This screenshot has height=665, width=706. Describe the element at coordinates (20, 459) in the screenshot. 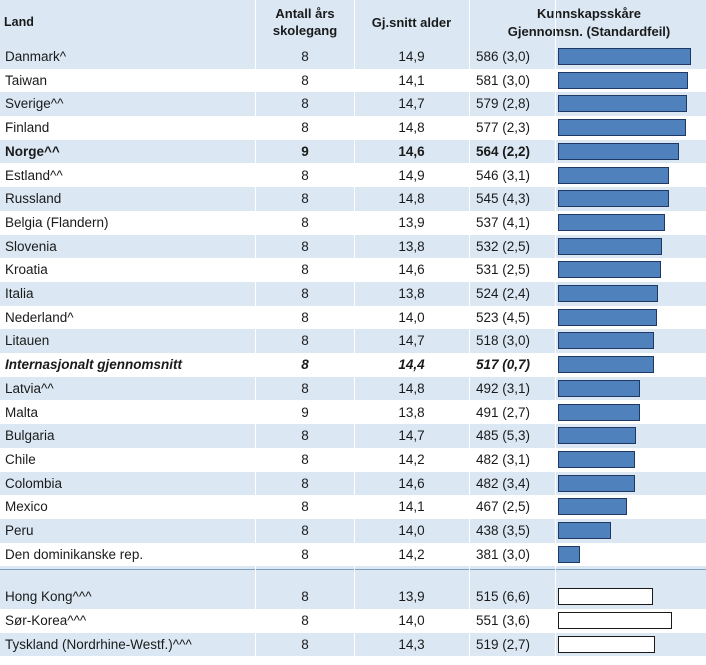

I see `country-cell: Chile` at that location.